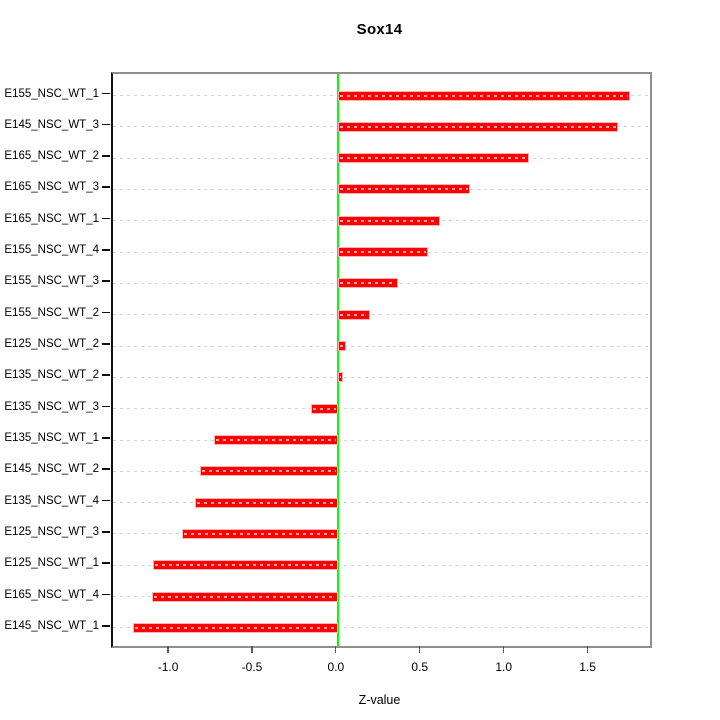  Describe the element at coordinates (51, 406) in the screenshot. I see `y-axis-label: E135_NSC_WT_3` at that location.